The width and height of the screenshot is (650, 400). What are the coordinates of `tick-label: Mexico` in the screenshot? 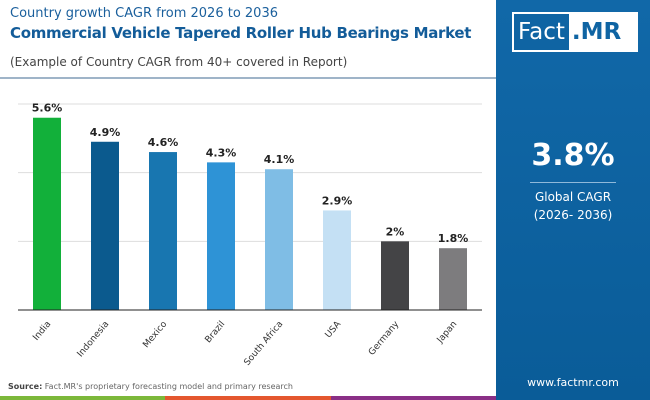 It's located at (155, 334).